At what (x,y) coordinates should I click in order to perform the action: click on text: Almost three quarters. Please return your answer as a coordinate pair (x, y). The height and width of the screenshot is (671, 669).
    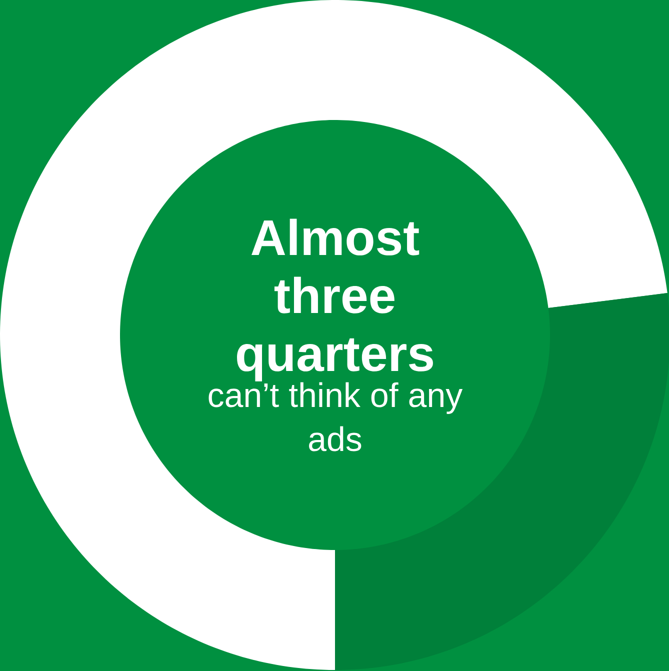
    Looking at the image, I should click on (335, 300).